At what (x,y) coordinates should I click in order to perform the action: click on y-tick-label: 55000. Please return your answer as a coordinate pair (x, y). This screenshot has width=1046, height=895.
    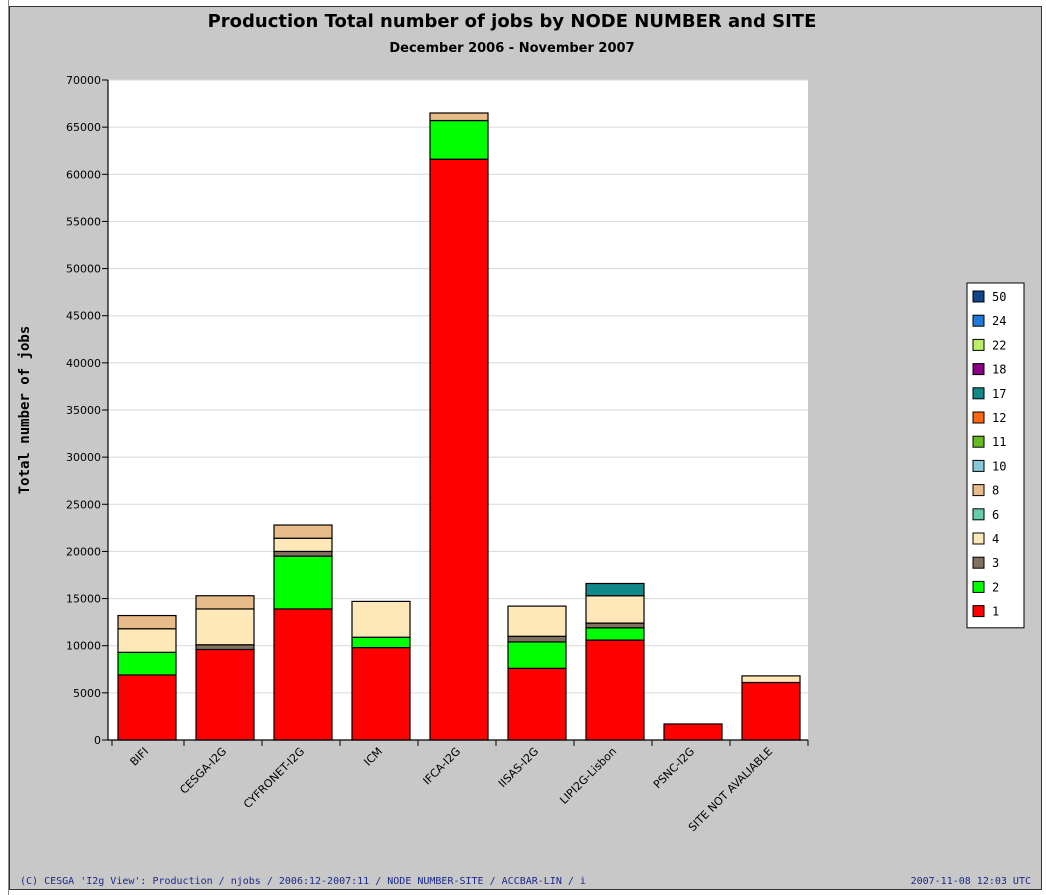
    Looking at the image, I should click on (83, 221).